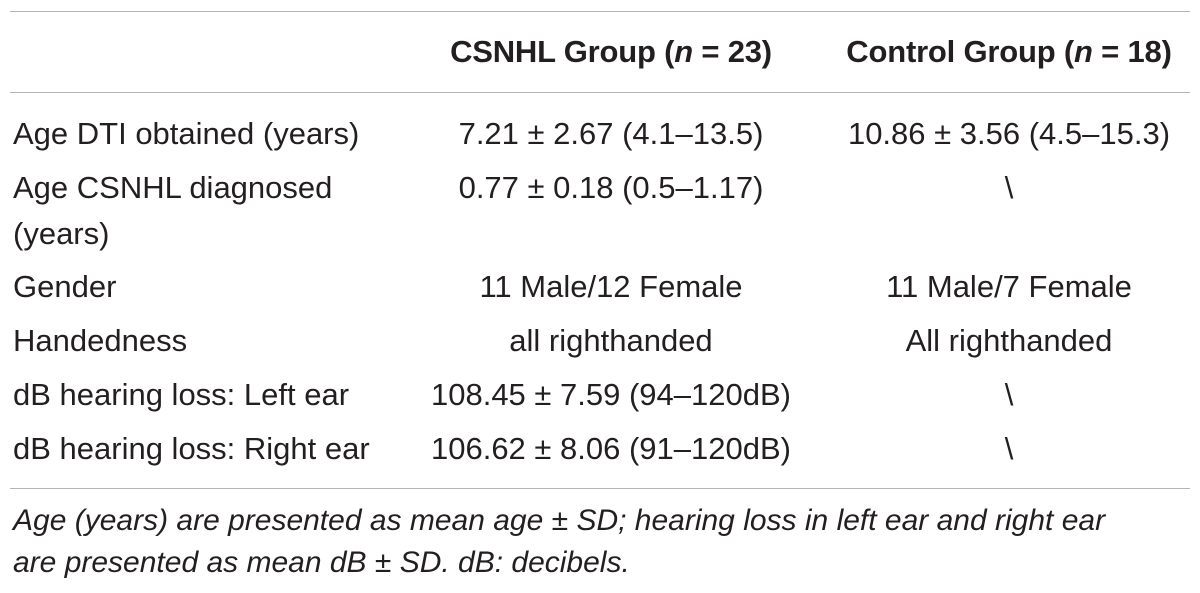 This screenshot has width=1200, height=593. What do you see at coordinates (1009, 340) in the screenshot?
I see `row-handedness-control: All righthanded` at bounding box center [1009, 340].